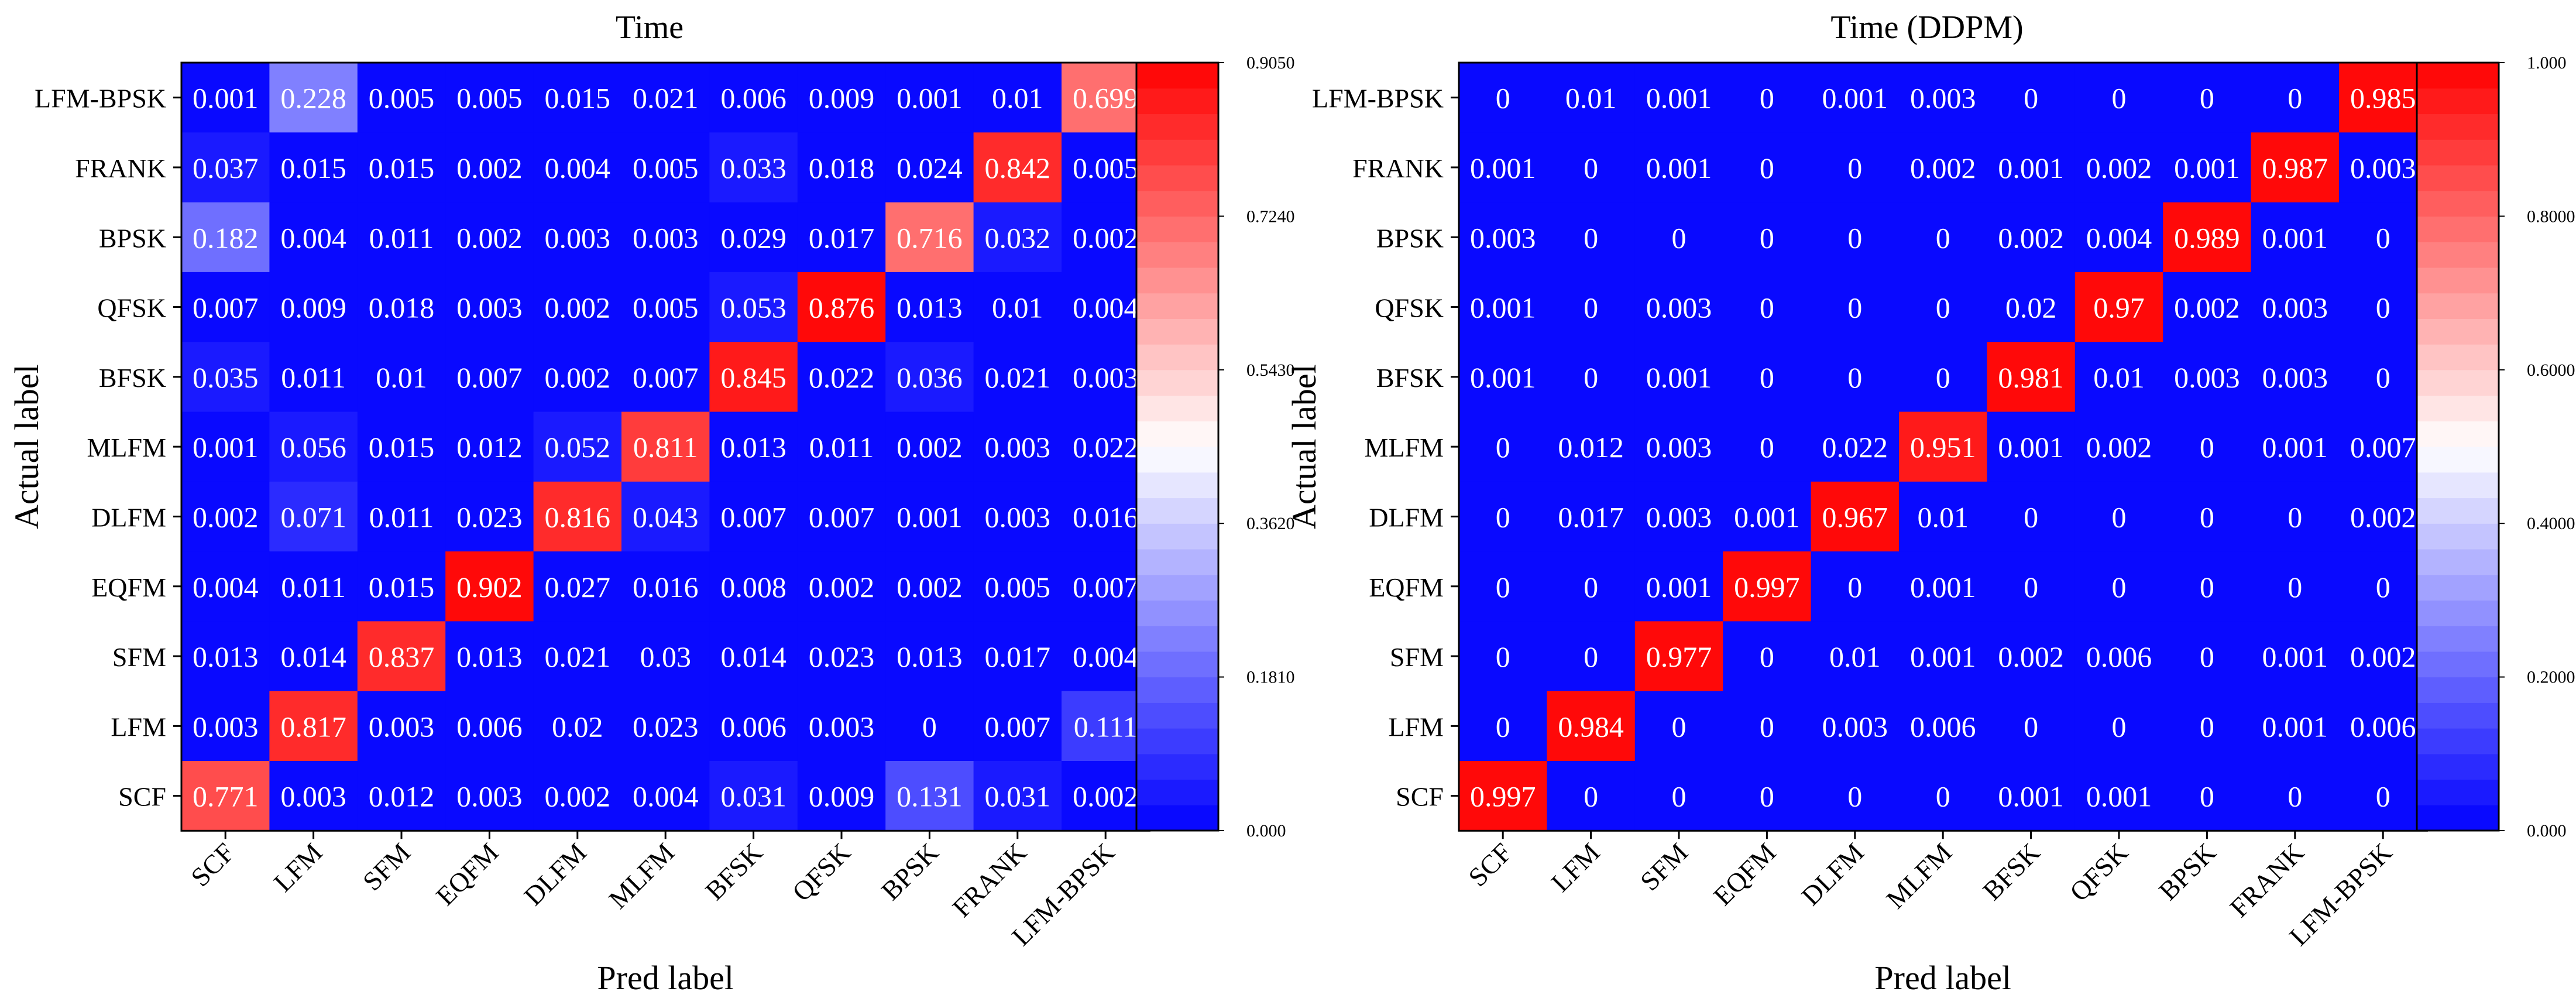 This screenshot has height=1005, width=2576. Describe the element at coordinates (1266, 831) in the screenshot. I see `colorbar-tick-label: 0.000` at that location.